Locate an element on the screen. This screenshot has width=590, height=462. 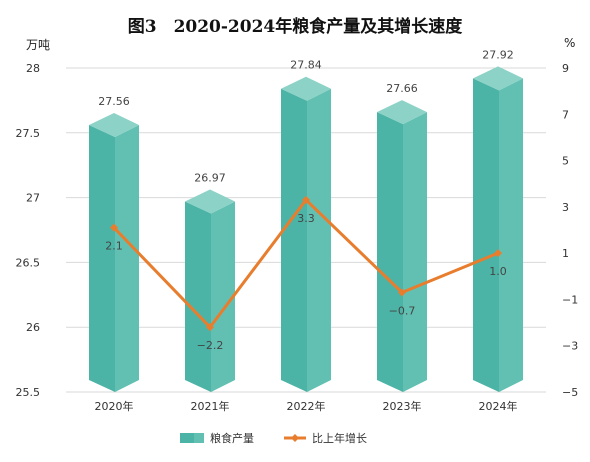
right-axis-tick-label: 7 is located at coordinates (565, 114).